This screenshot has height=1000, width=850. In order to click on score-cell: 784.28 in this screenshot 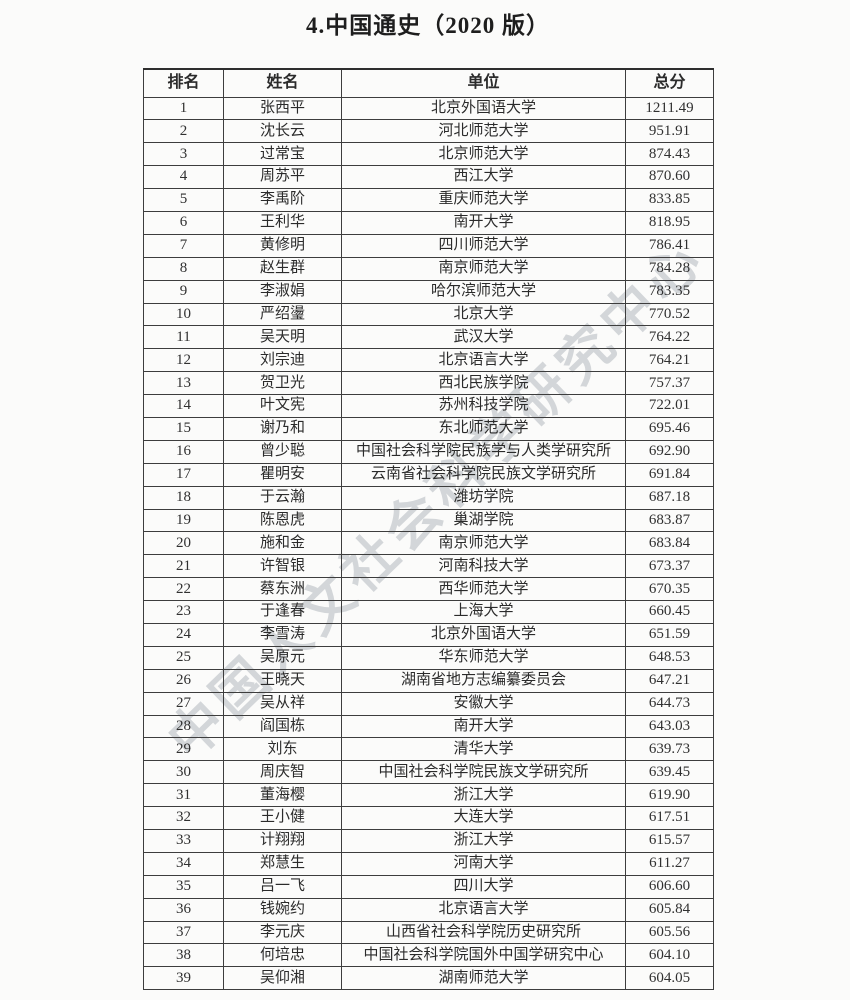, I will do `click(669, 268)`.